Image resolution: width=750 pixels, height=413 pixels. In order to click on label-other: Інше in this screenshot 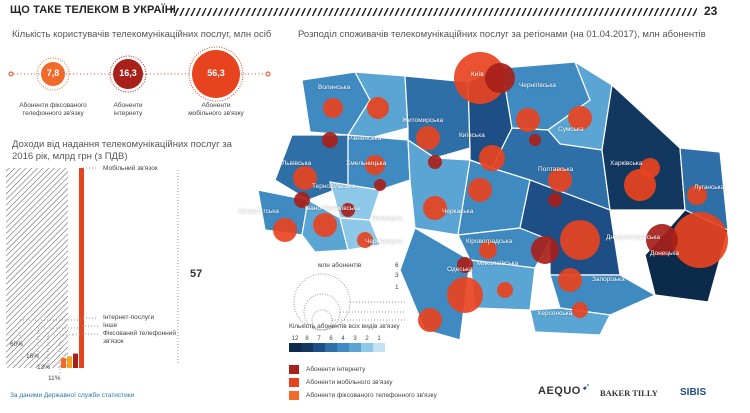, I will do `click(110, 325)`.